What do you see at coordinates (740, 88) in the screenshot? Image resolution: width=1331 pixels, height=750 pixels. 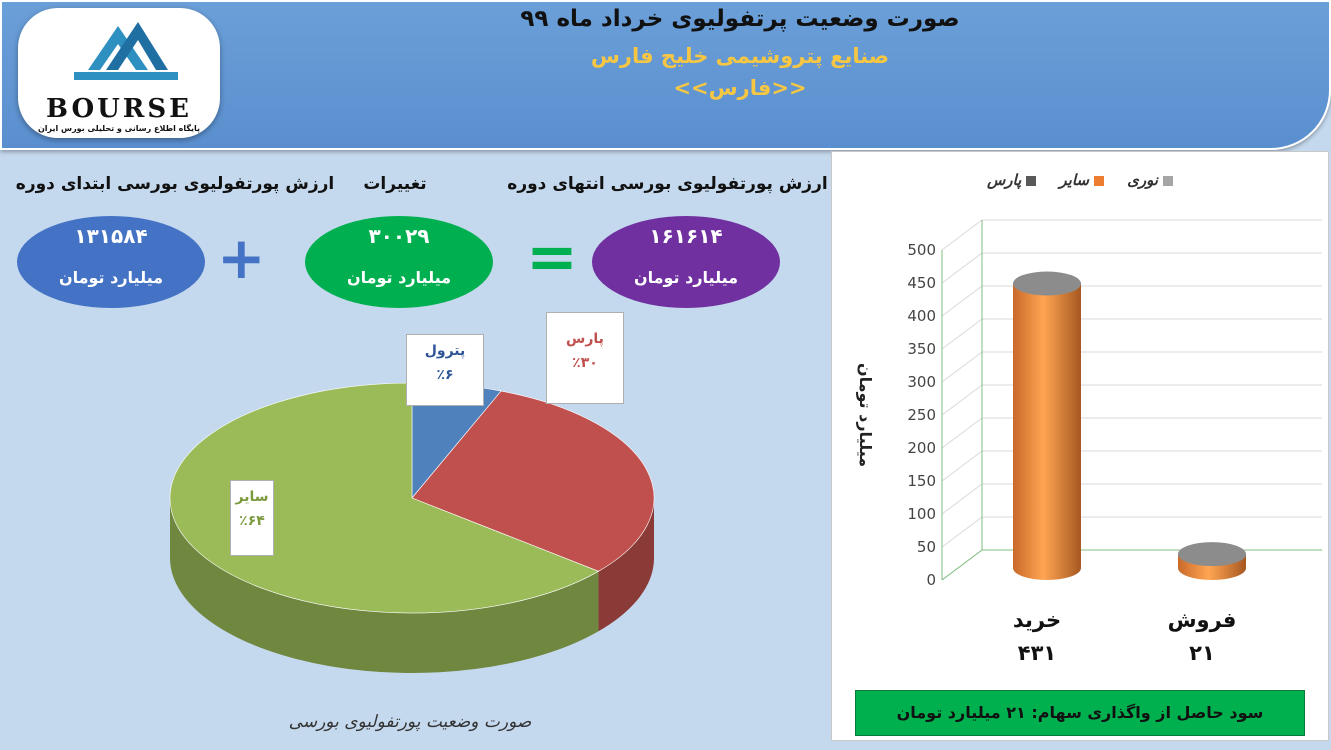 I see `ticker-symbol: <<فارس>>` at bounding box center [740, 88].